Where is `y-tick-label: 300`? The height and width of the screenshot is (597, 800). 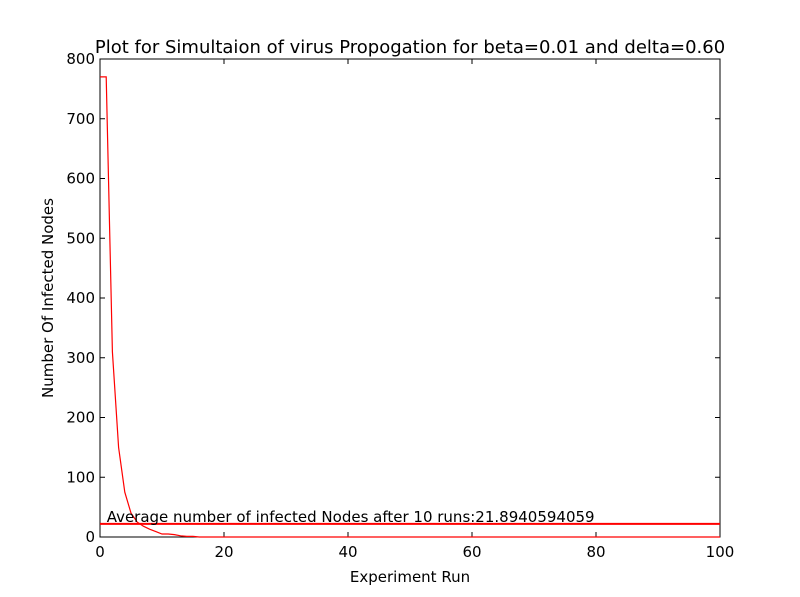
y-tick-label: 300 is located at coordinates (80, 358).